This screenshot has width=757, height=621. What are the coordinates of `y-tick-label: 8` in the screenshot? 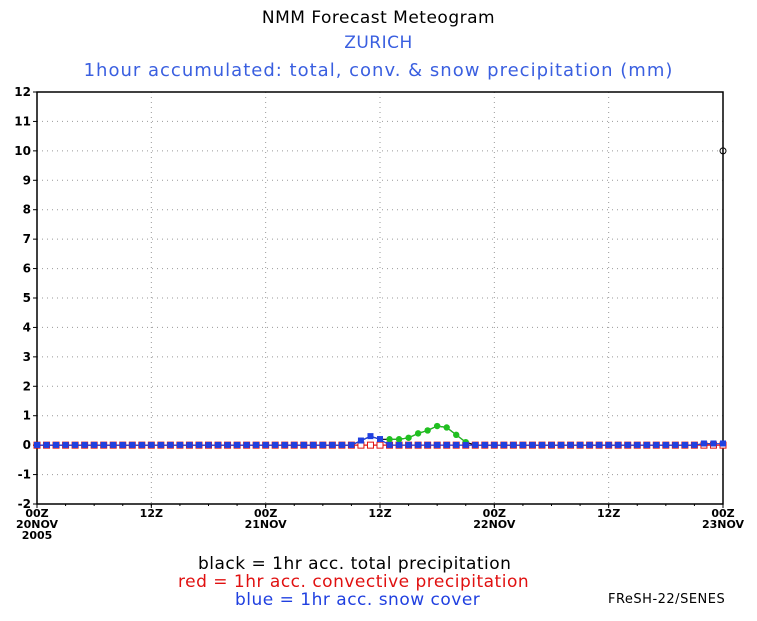 It's located at (27, 210).